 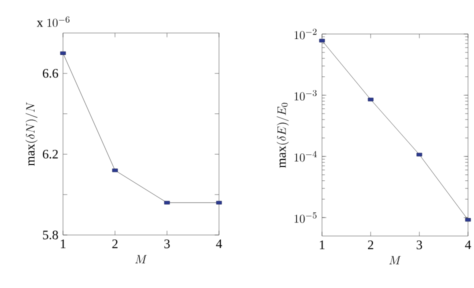 I want to click on y-tick-label: $10^{-3}$, so click(x=305, y=95).